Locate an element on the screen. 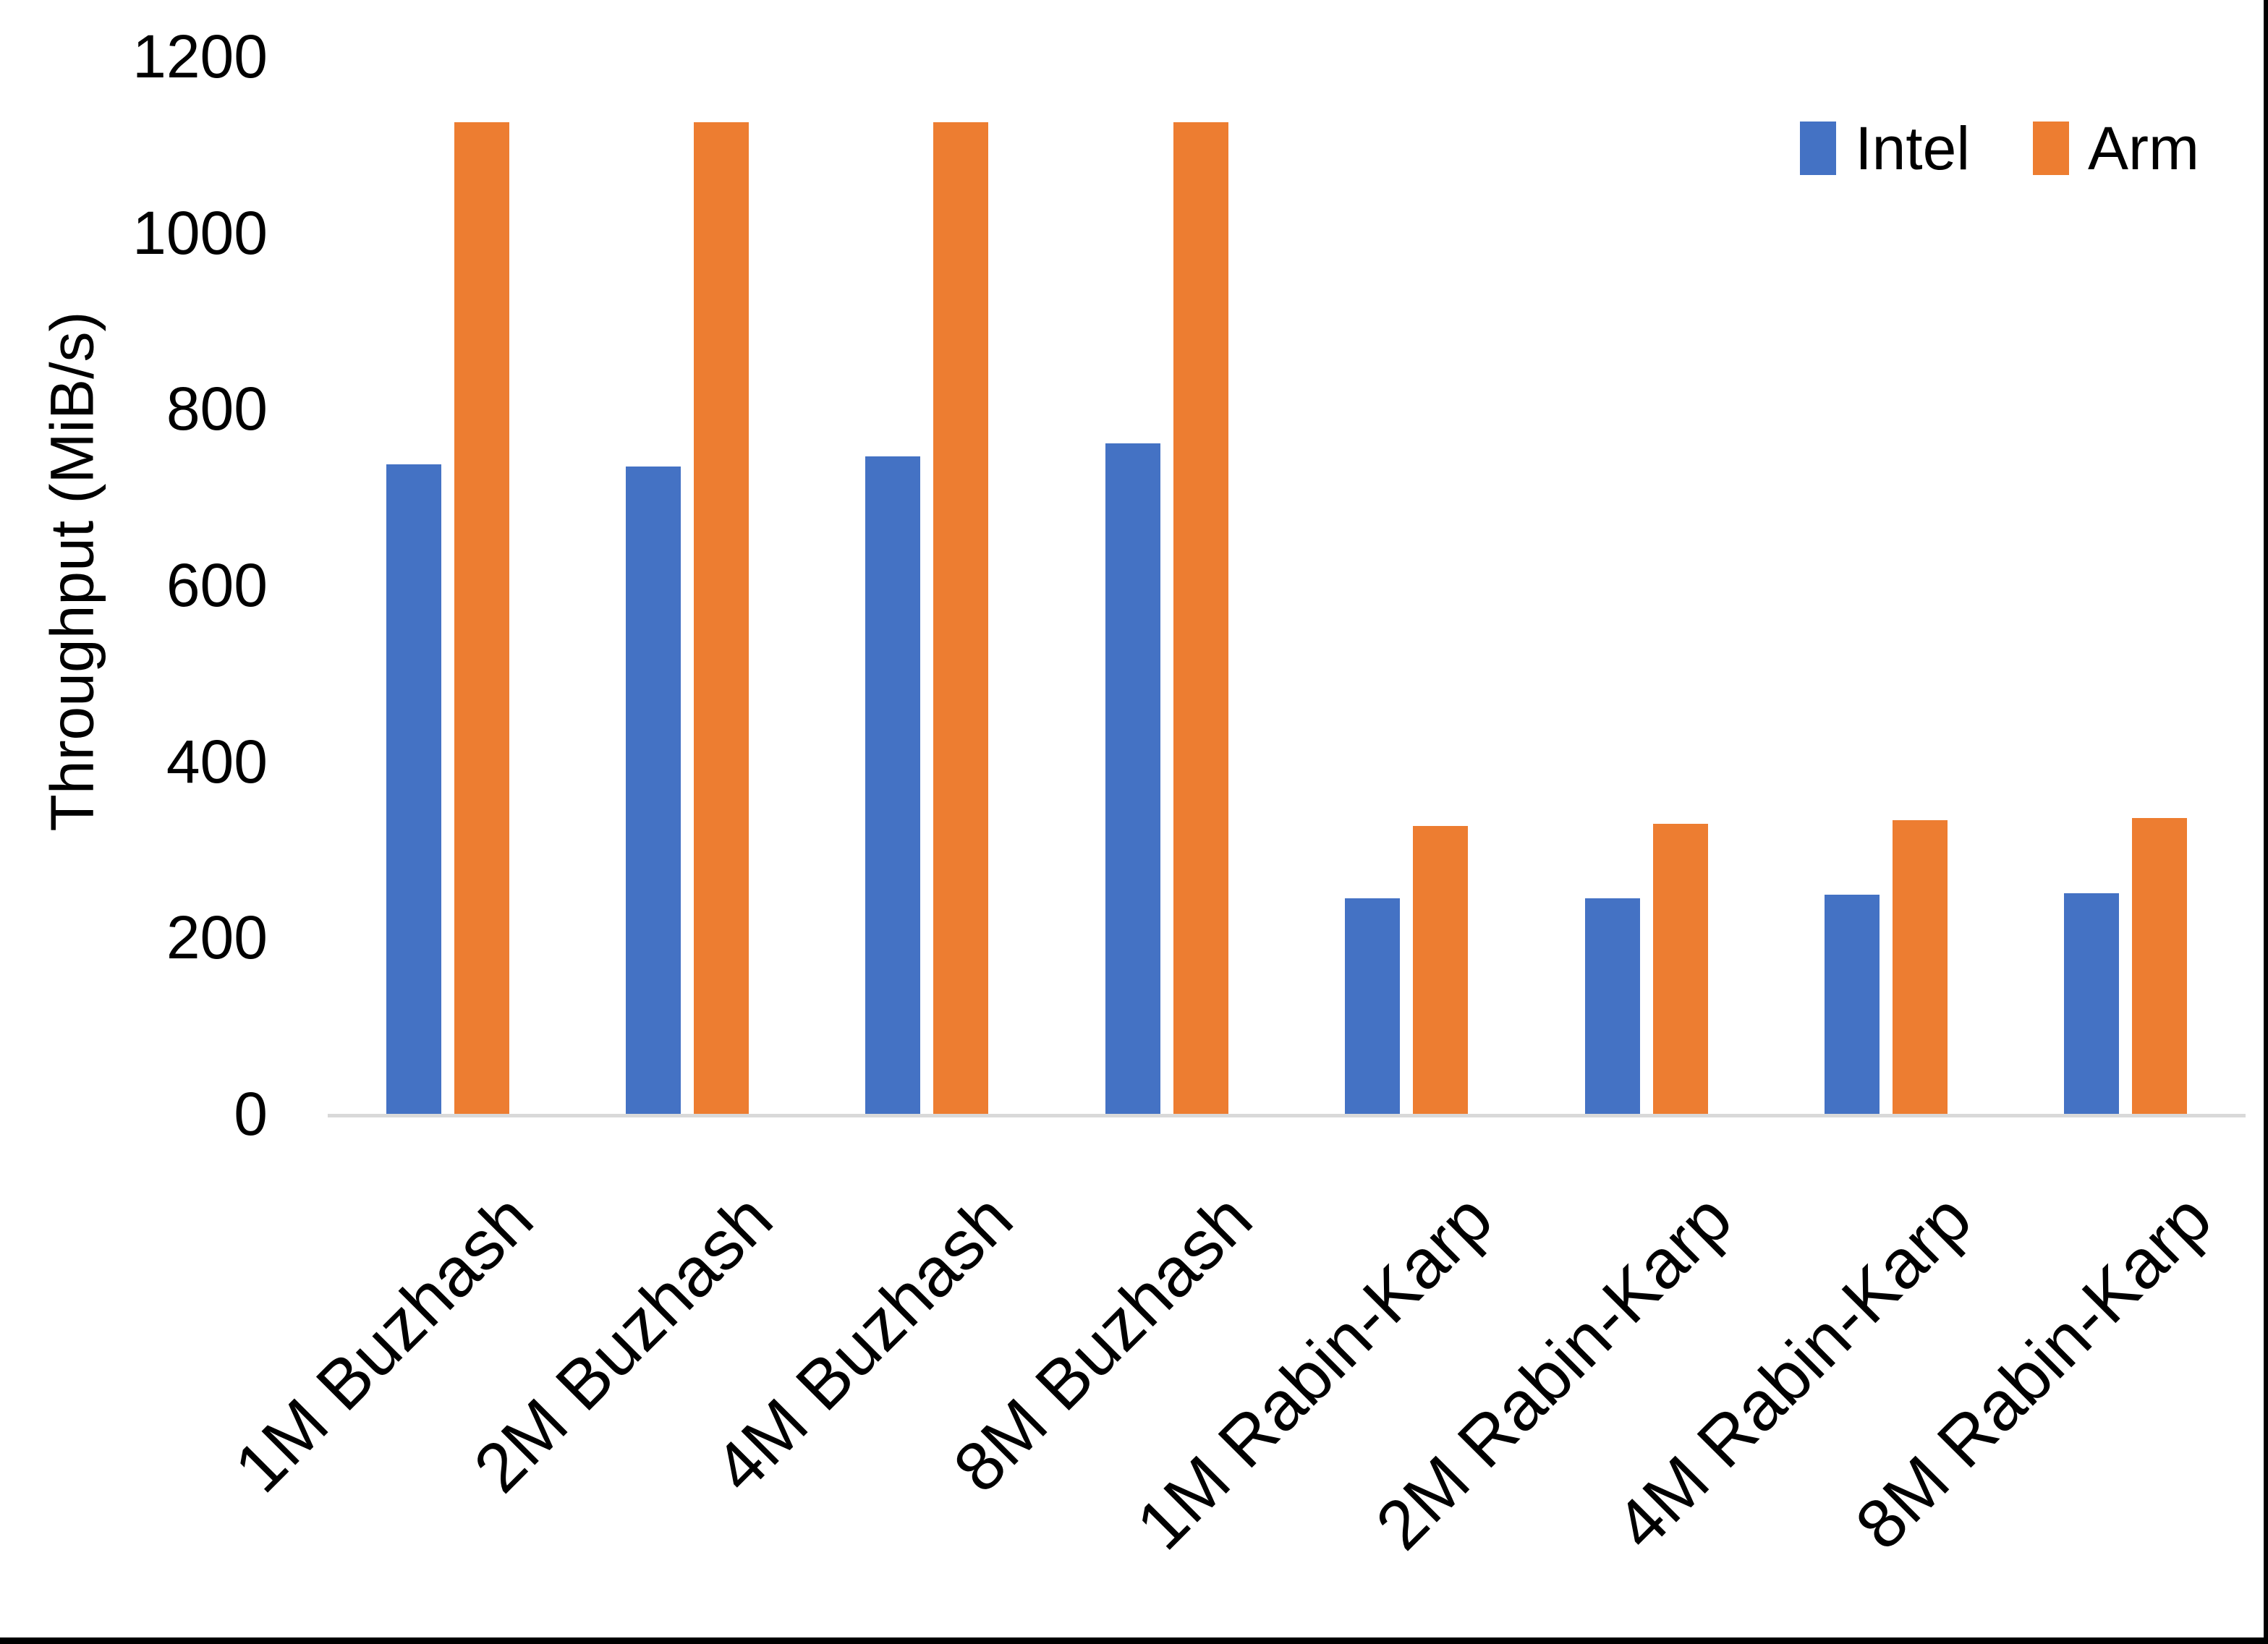 The height and width of the screenshot is (1644, 2268). arm-legend-swatch is located at coordinates (2051, 148).